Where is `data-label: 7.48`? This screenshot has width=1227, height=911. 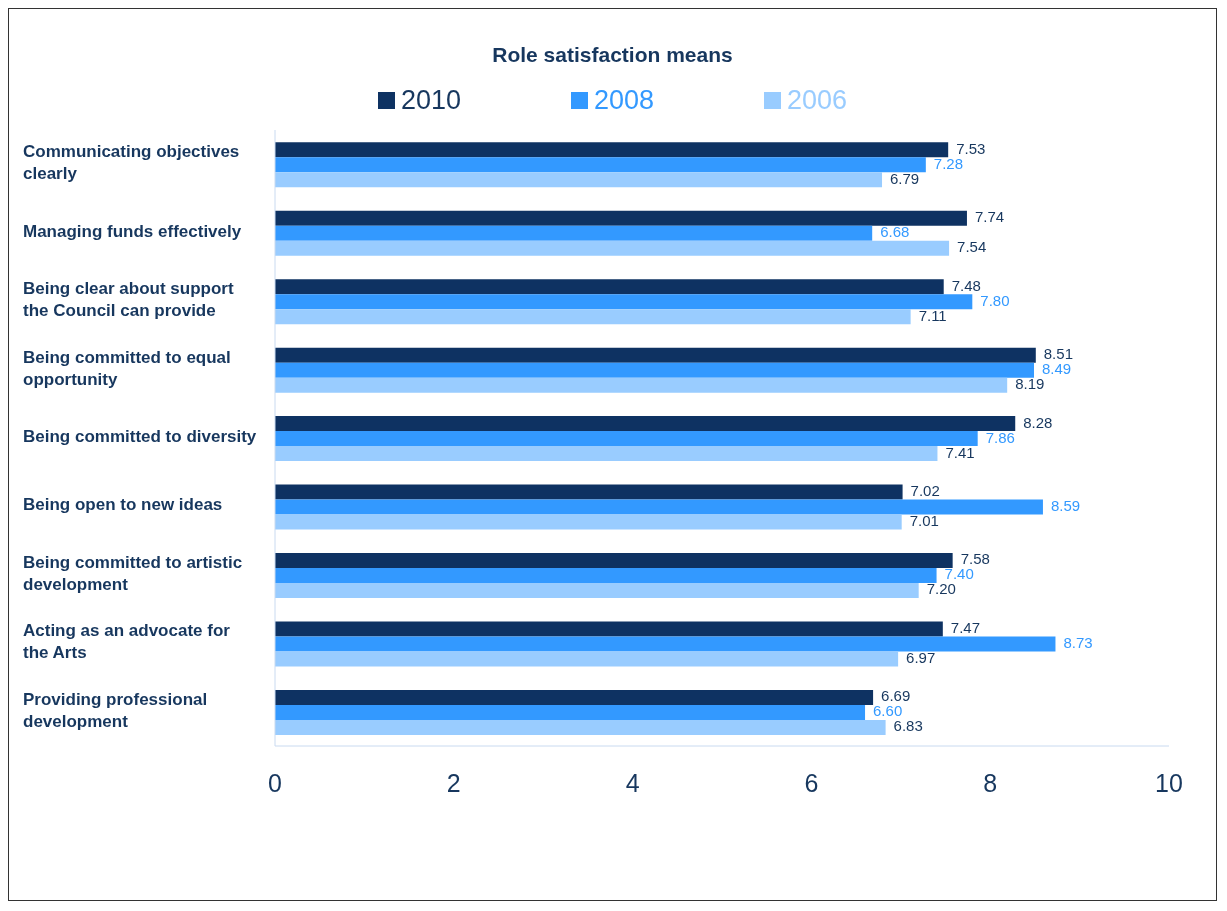 data-label: 7.48 is located at coordinates (966, 285).